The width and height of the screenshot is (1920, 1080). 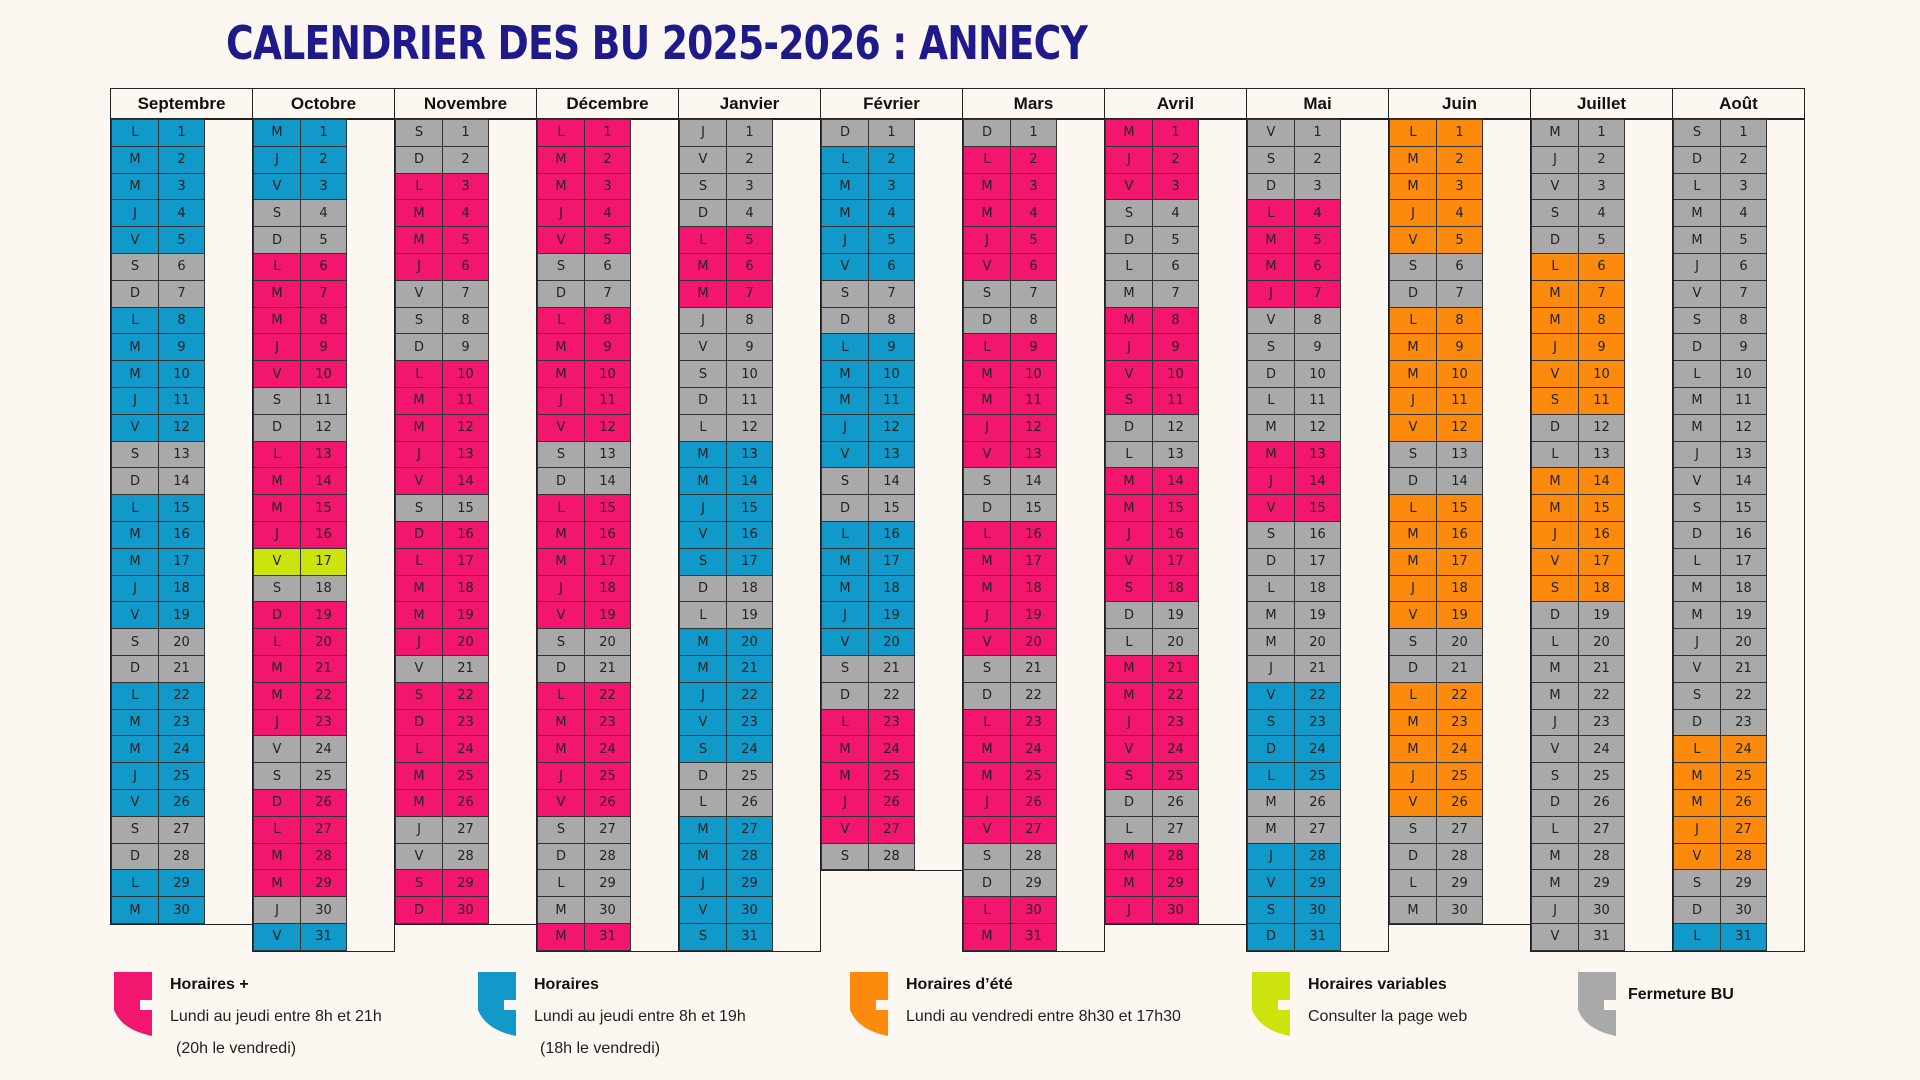 What do you see at coordinates (1033, 481) in the screenshot?
I see `day-row: S 14` at bounding box center [1033, 481].